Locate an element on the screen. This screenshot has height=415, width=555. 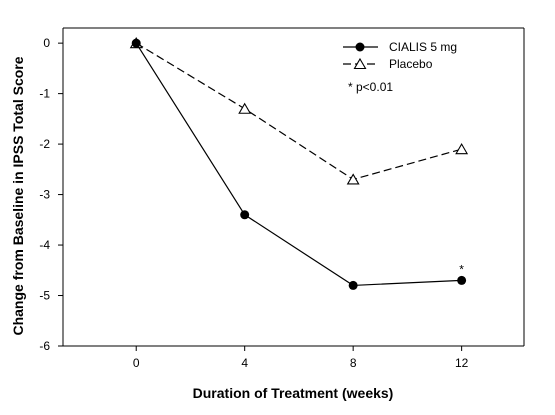
legend: CIALIS 5 mg Placebo is located at coordinates (400, 55).